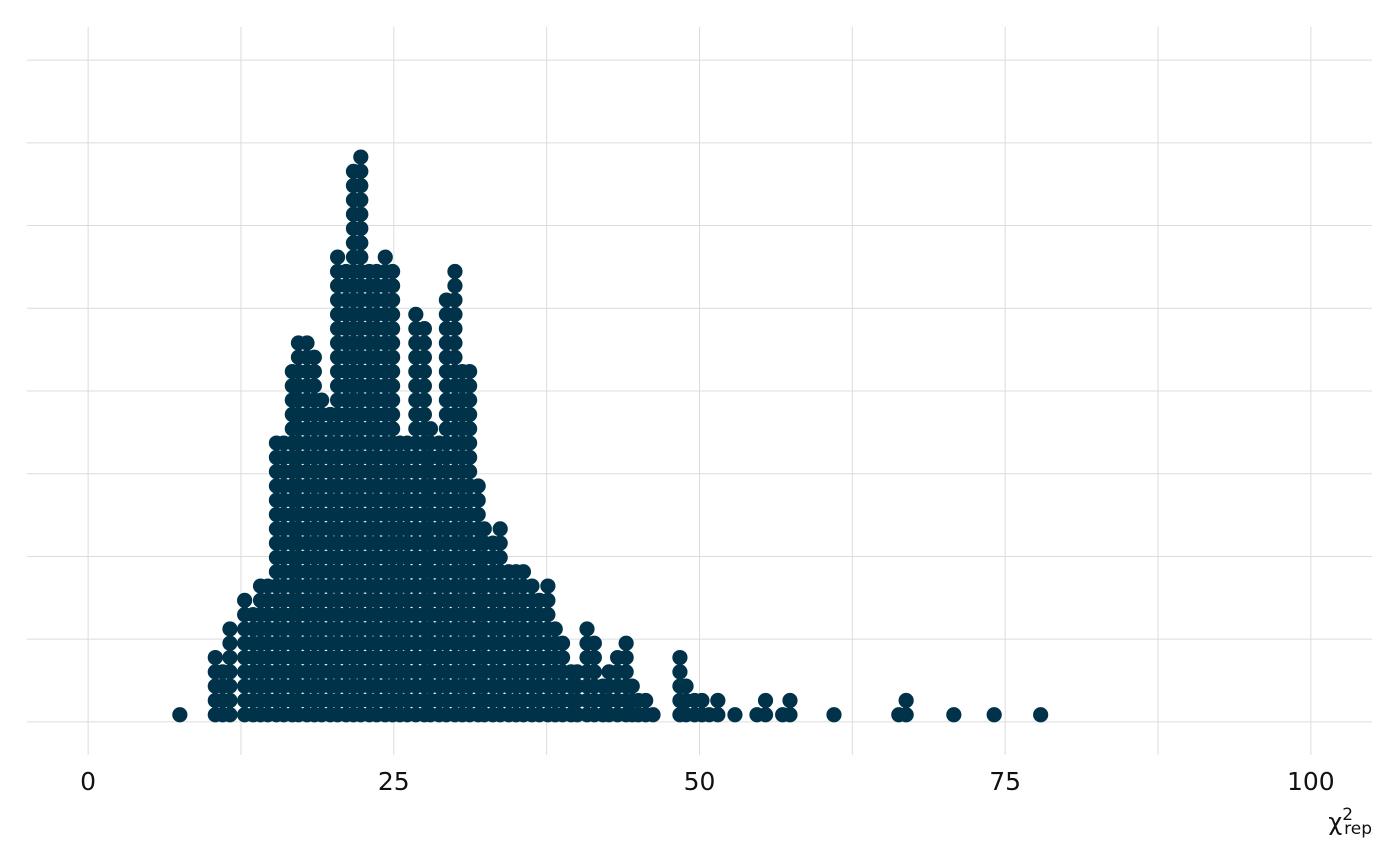  What do you see at coordinates (1005, 781) in the screenshot?
I see `x-tick-label: 75` at bounding box center [1005, 781].